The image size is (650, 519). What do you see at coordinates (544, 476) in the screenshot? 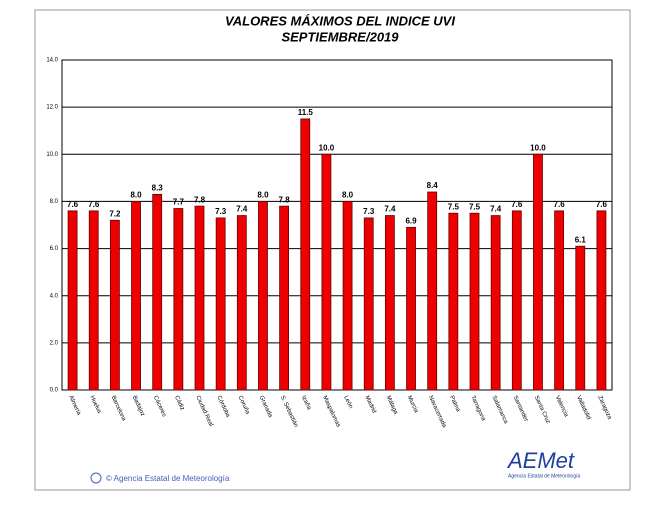
I see `logo-caption: Agencia Estatal de Meteorología` at bounding box center [544, 476].